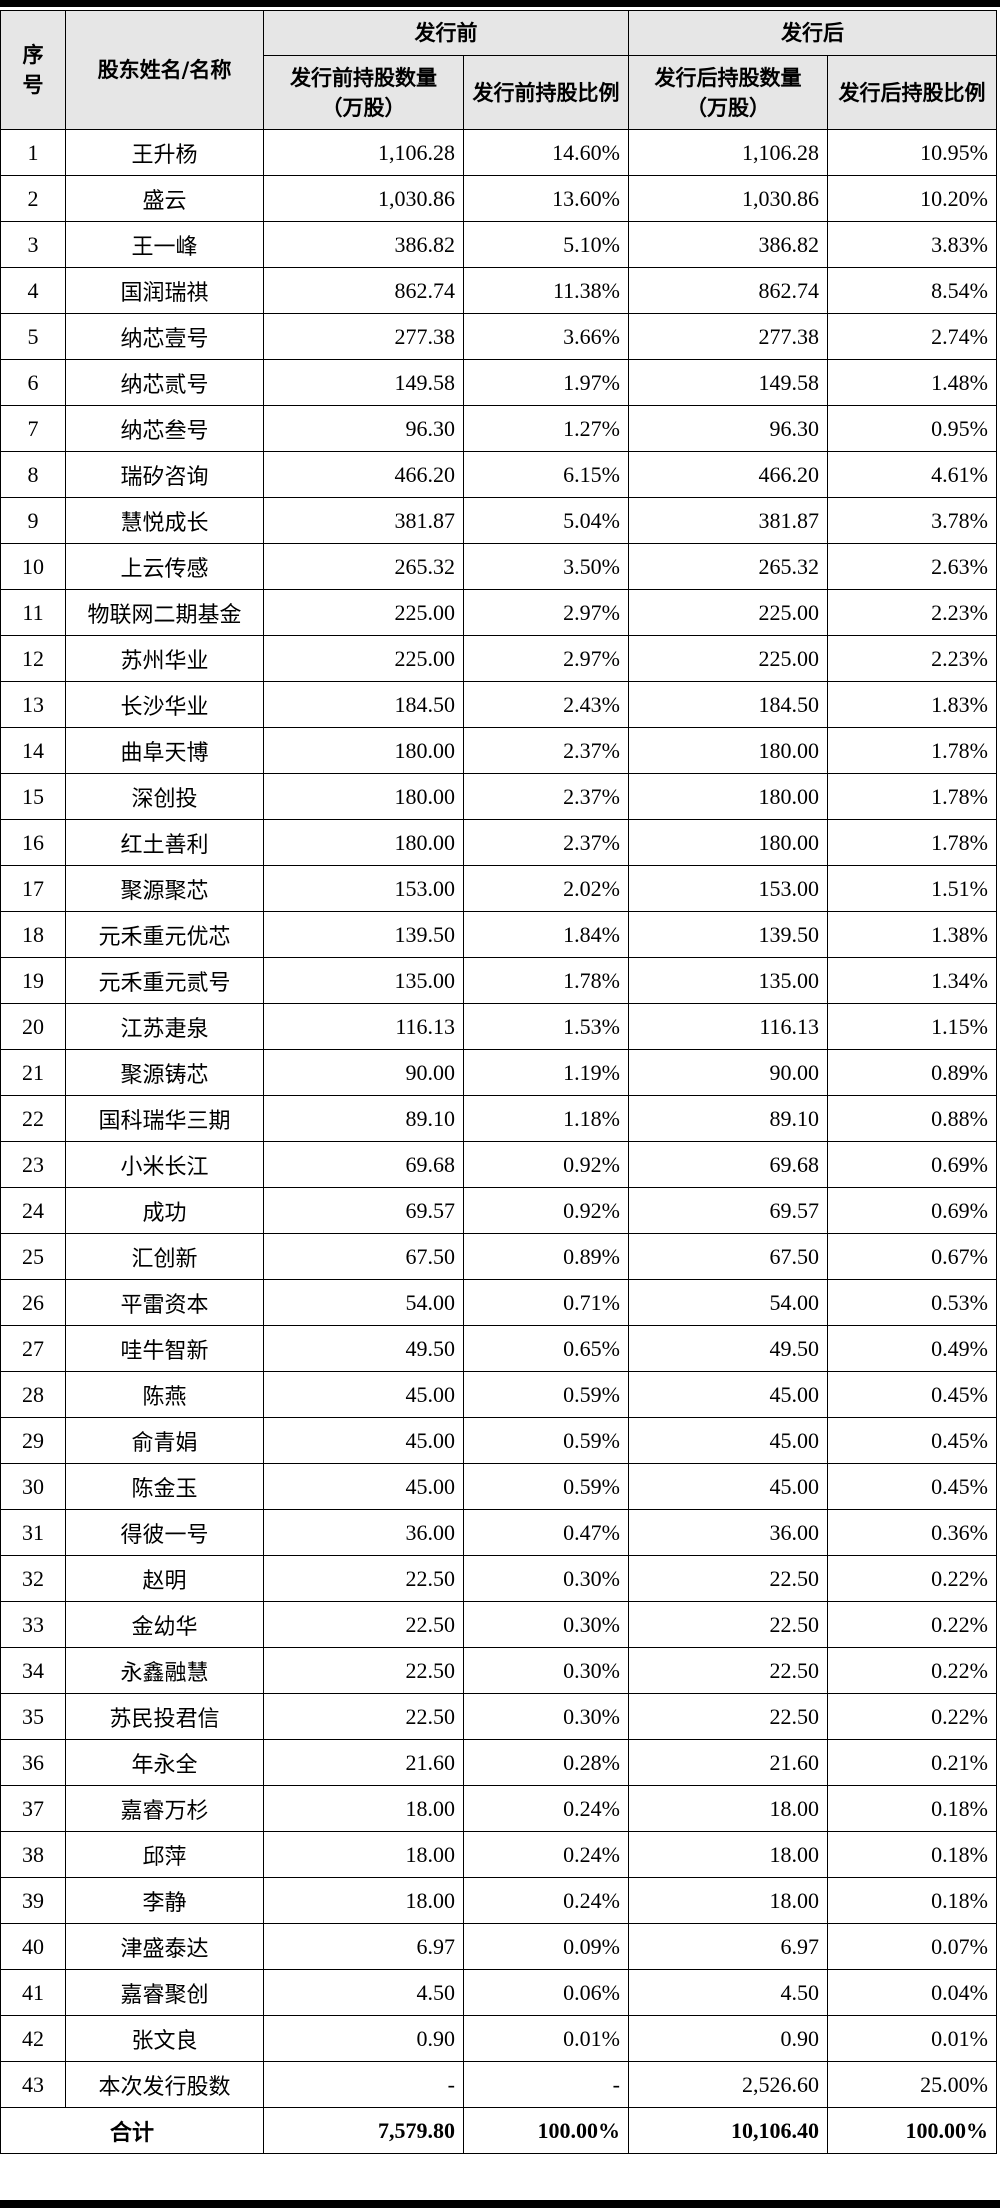 The image size is (1000, 2212). Describe the element at coordinates (164, 1624) in the screenshot. I see `cell-name: 金幼华` at that location.